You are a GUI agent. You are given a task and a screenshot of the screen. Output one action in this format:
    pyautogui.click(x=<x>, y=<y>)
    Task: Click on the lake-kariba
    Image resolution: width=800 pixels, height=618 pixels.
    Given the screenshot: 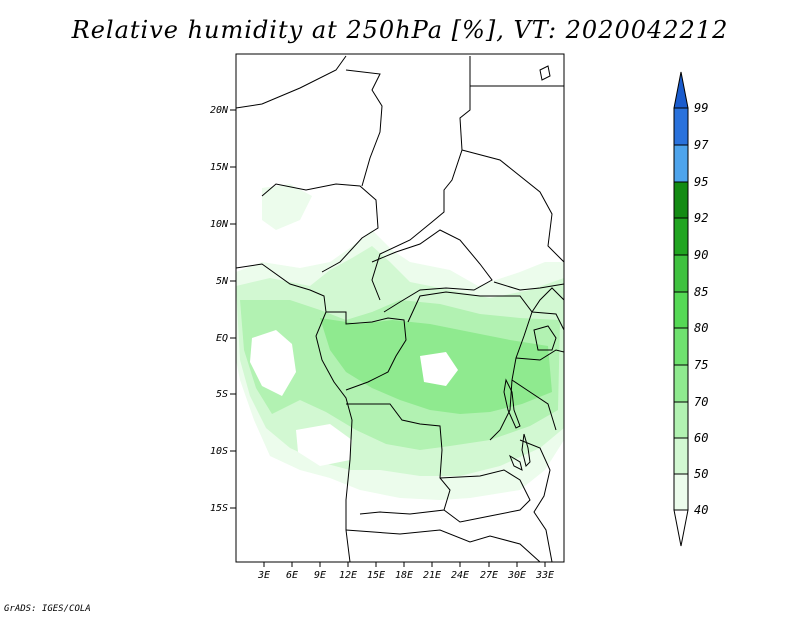 What is the action you would take?
    pyautogui.click(x=515, y=462)
    